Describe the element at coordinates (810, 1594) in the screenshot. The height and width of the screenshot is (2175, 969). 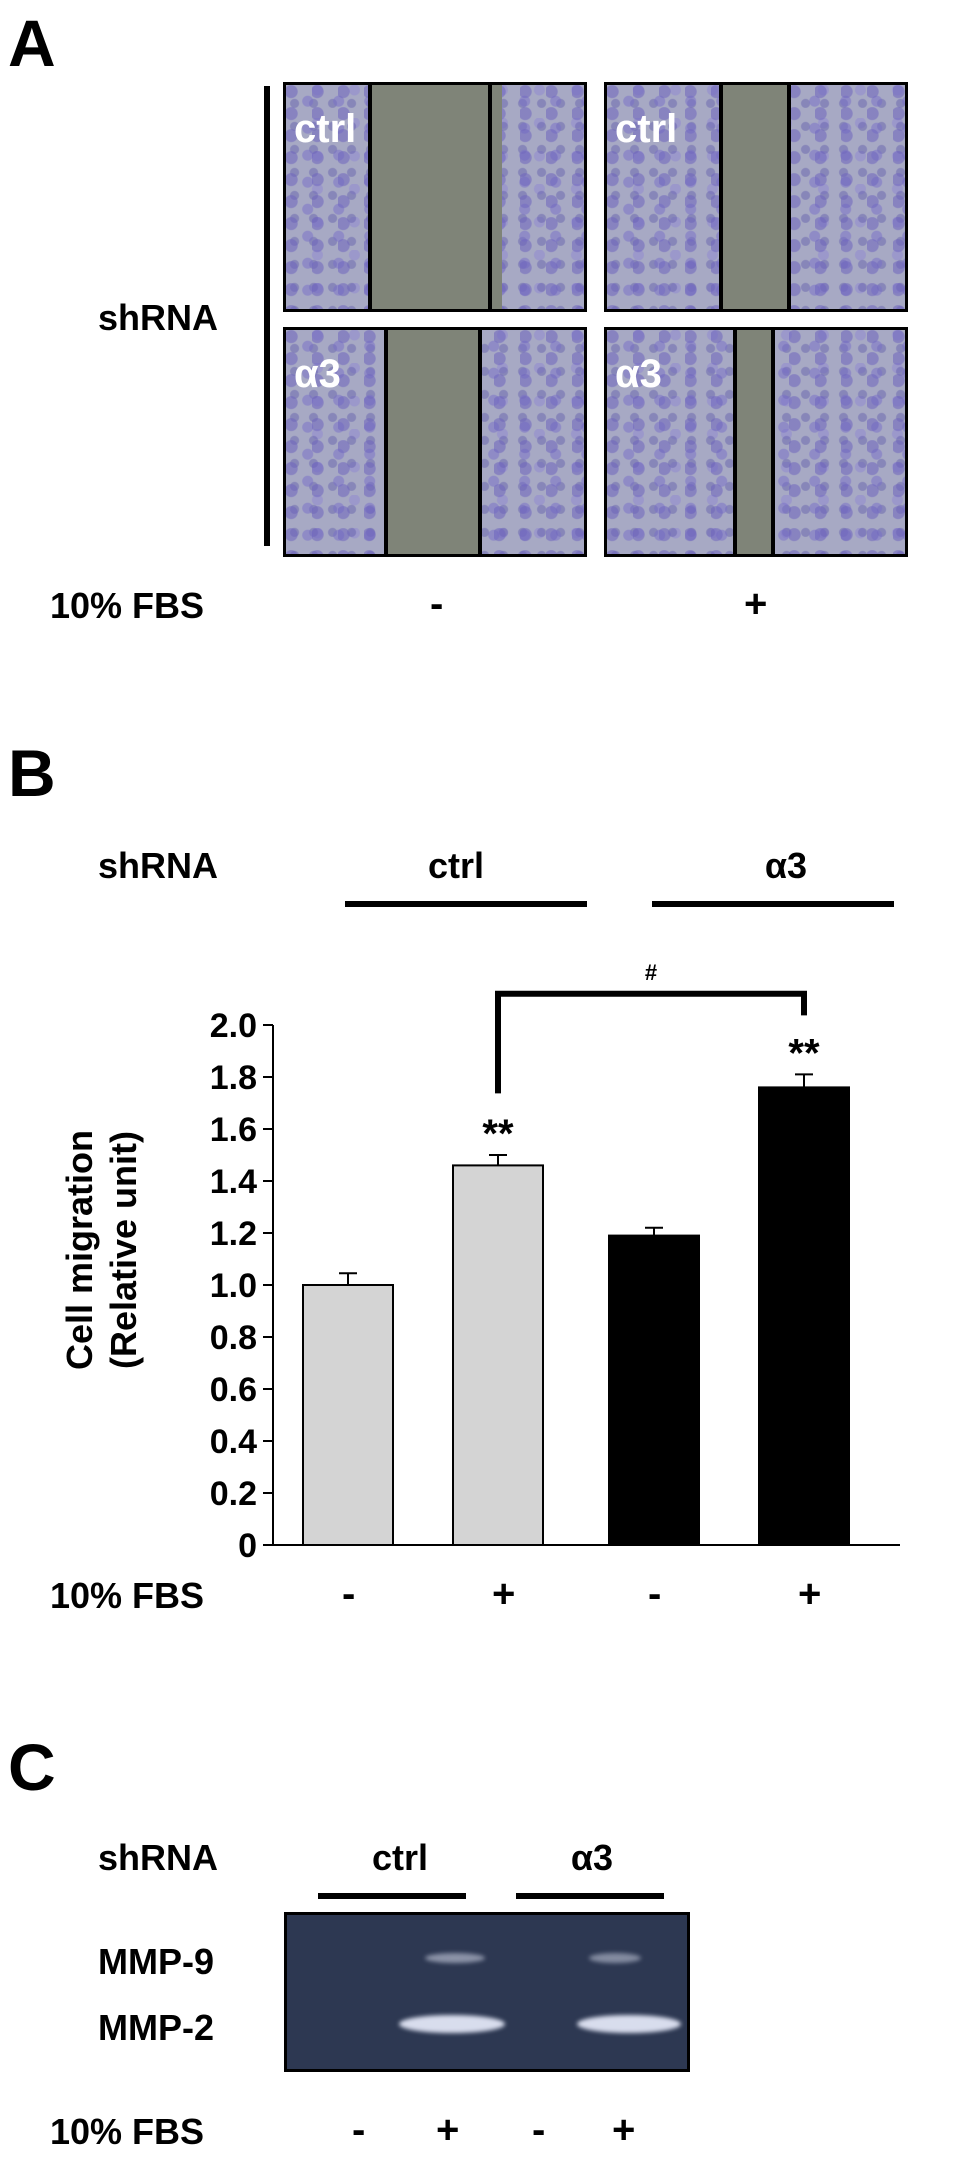
I see `panel-b-fbs-cond-4: +` at that location.